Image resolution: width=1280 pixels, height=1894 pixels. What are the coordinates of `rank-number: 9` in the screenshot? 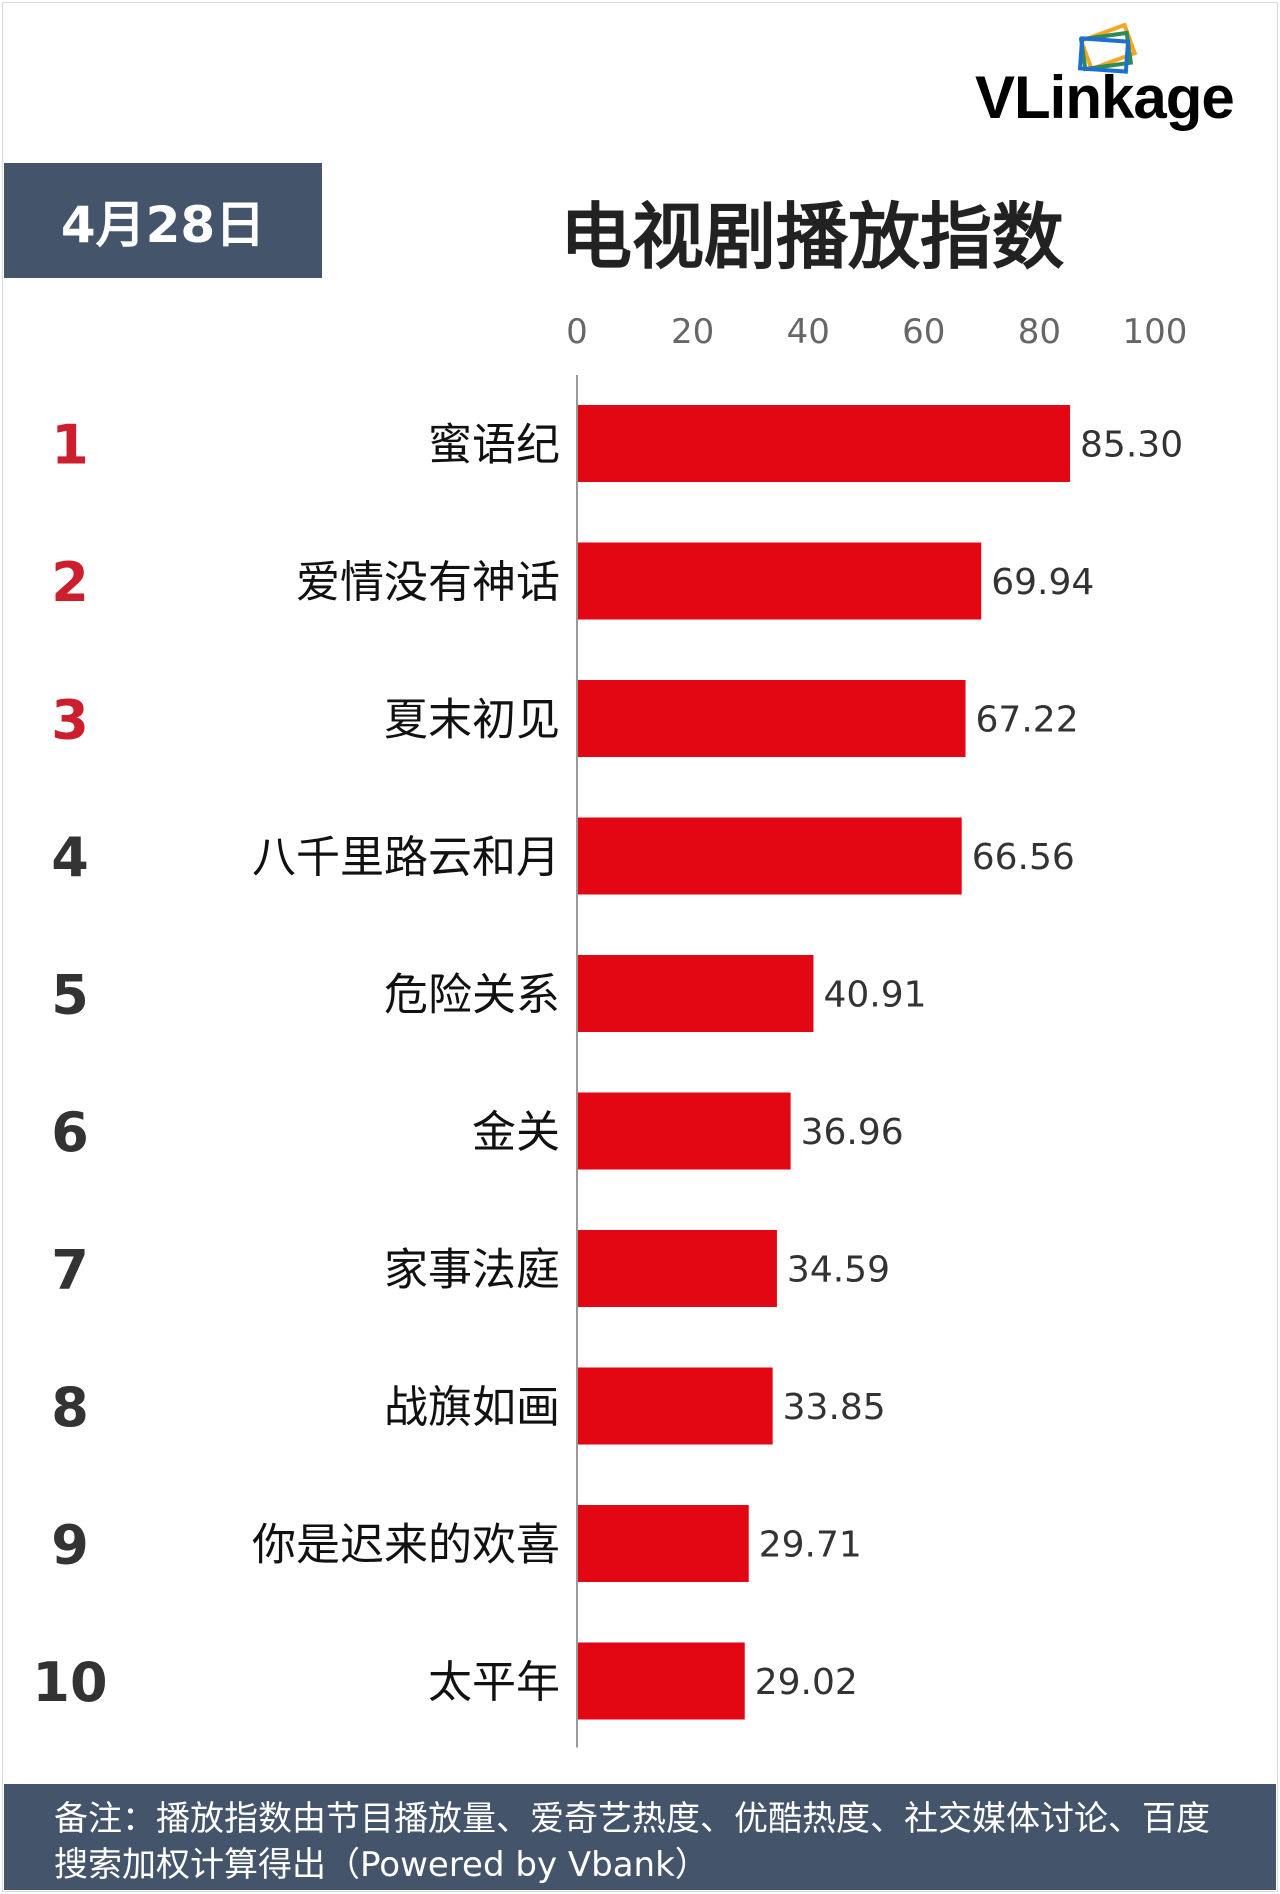 It's located at (70, 1545).